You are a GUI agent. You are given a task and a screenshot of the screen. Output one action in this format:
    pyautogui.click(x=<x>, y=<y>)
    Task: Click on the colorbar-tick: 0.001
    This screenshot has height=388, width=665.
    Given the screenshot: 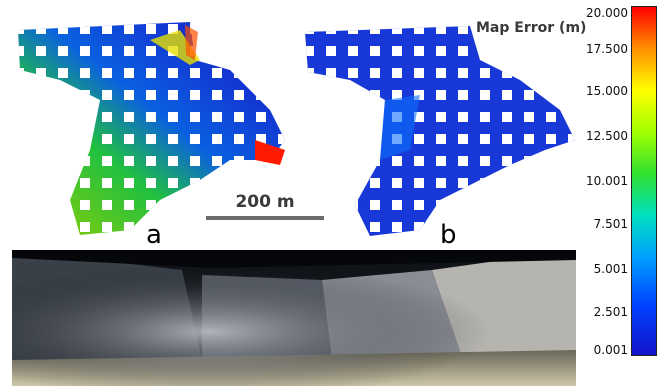 What is the action you would take?
    pyautogui.click(x=610, y=350)
    